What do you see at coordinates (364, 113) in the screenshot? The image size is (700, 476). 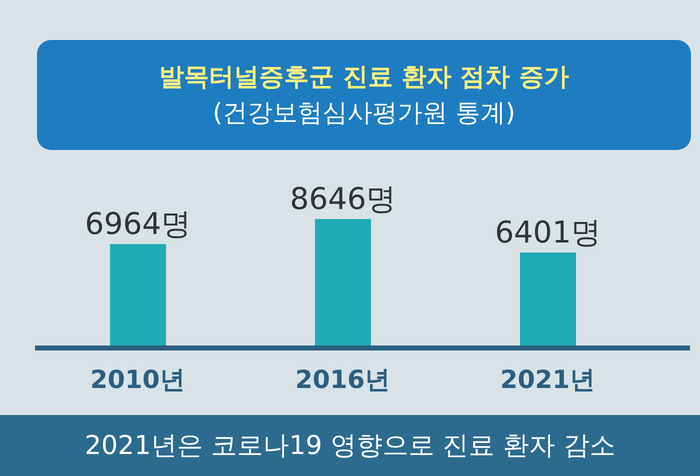 I see `chart-subtitle: (건강보험심사평가원 통계)` at bounding box center [364, 113].